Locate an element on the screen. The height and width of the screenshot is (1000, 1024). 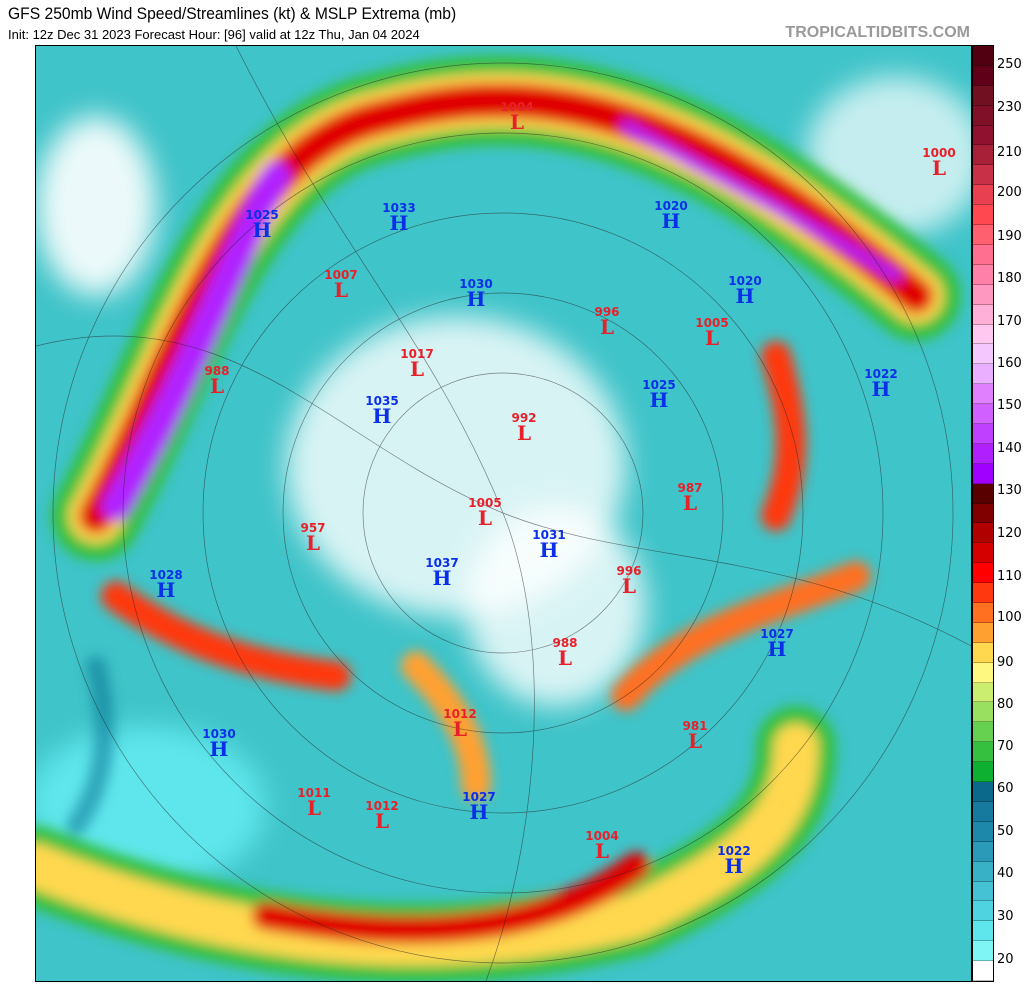
low-pressure-center: 1017 L is located at coordinates (417, 363).